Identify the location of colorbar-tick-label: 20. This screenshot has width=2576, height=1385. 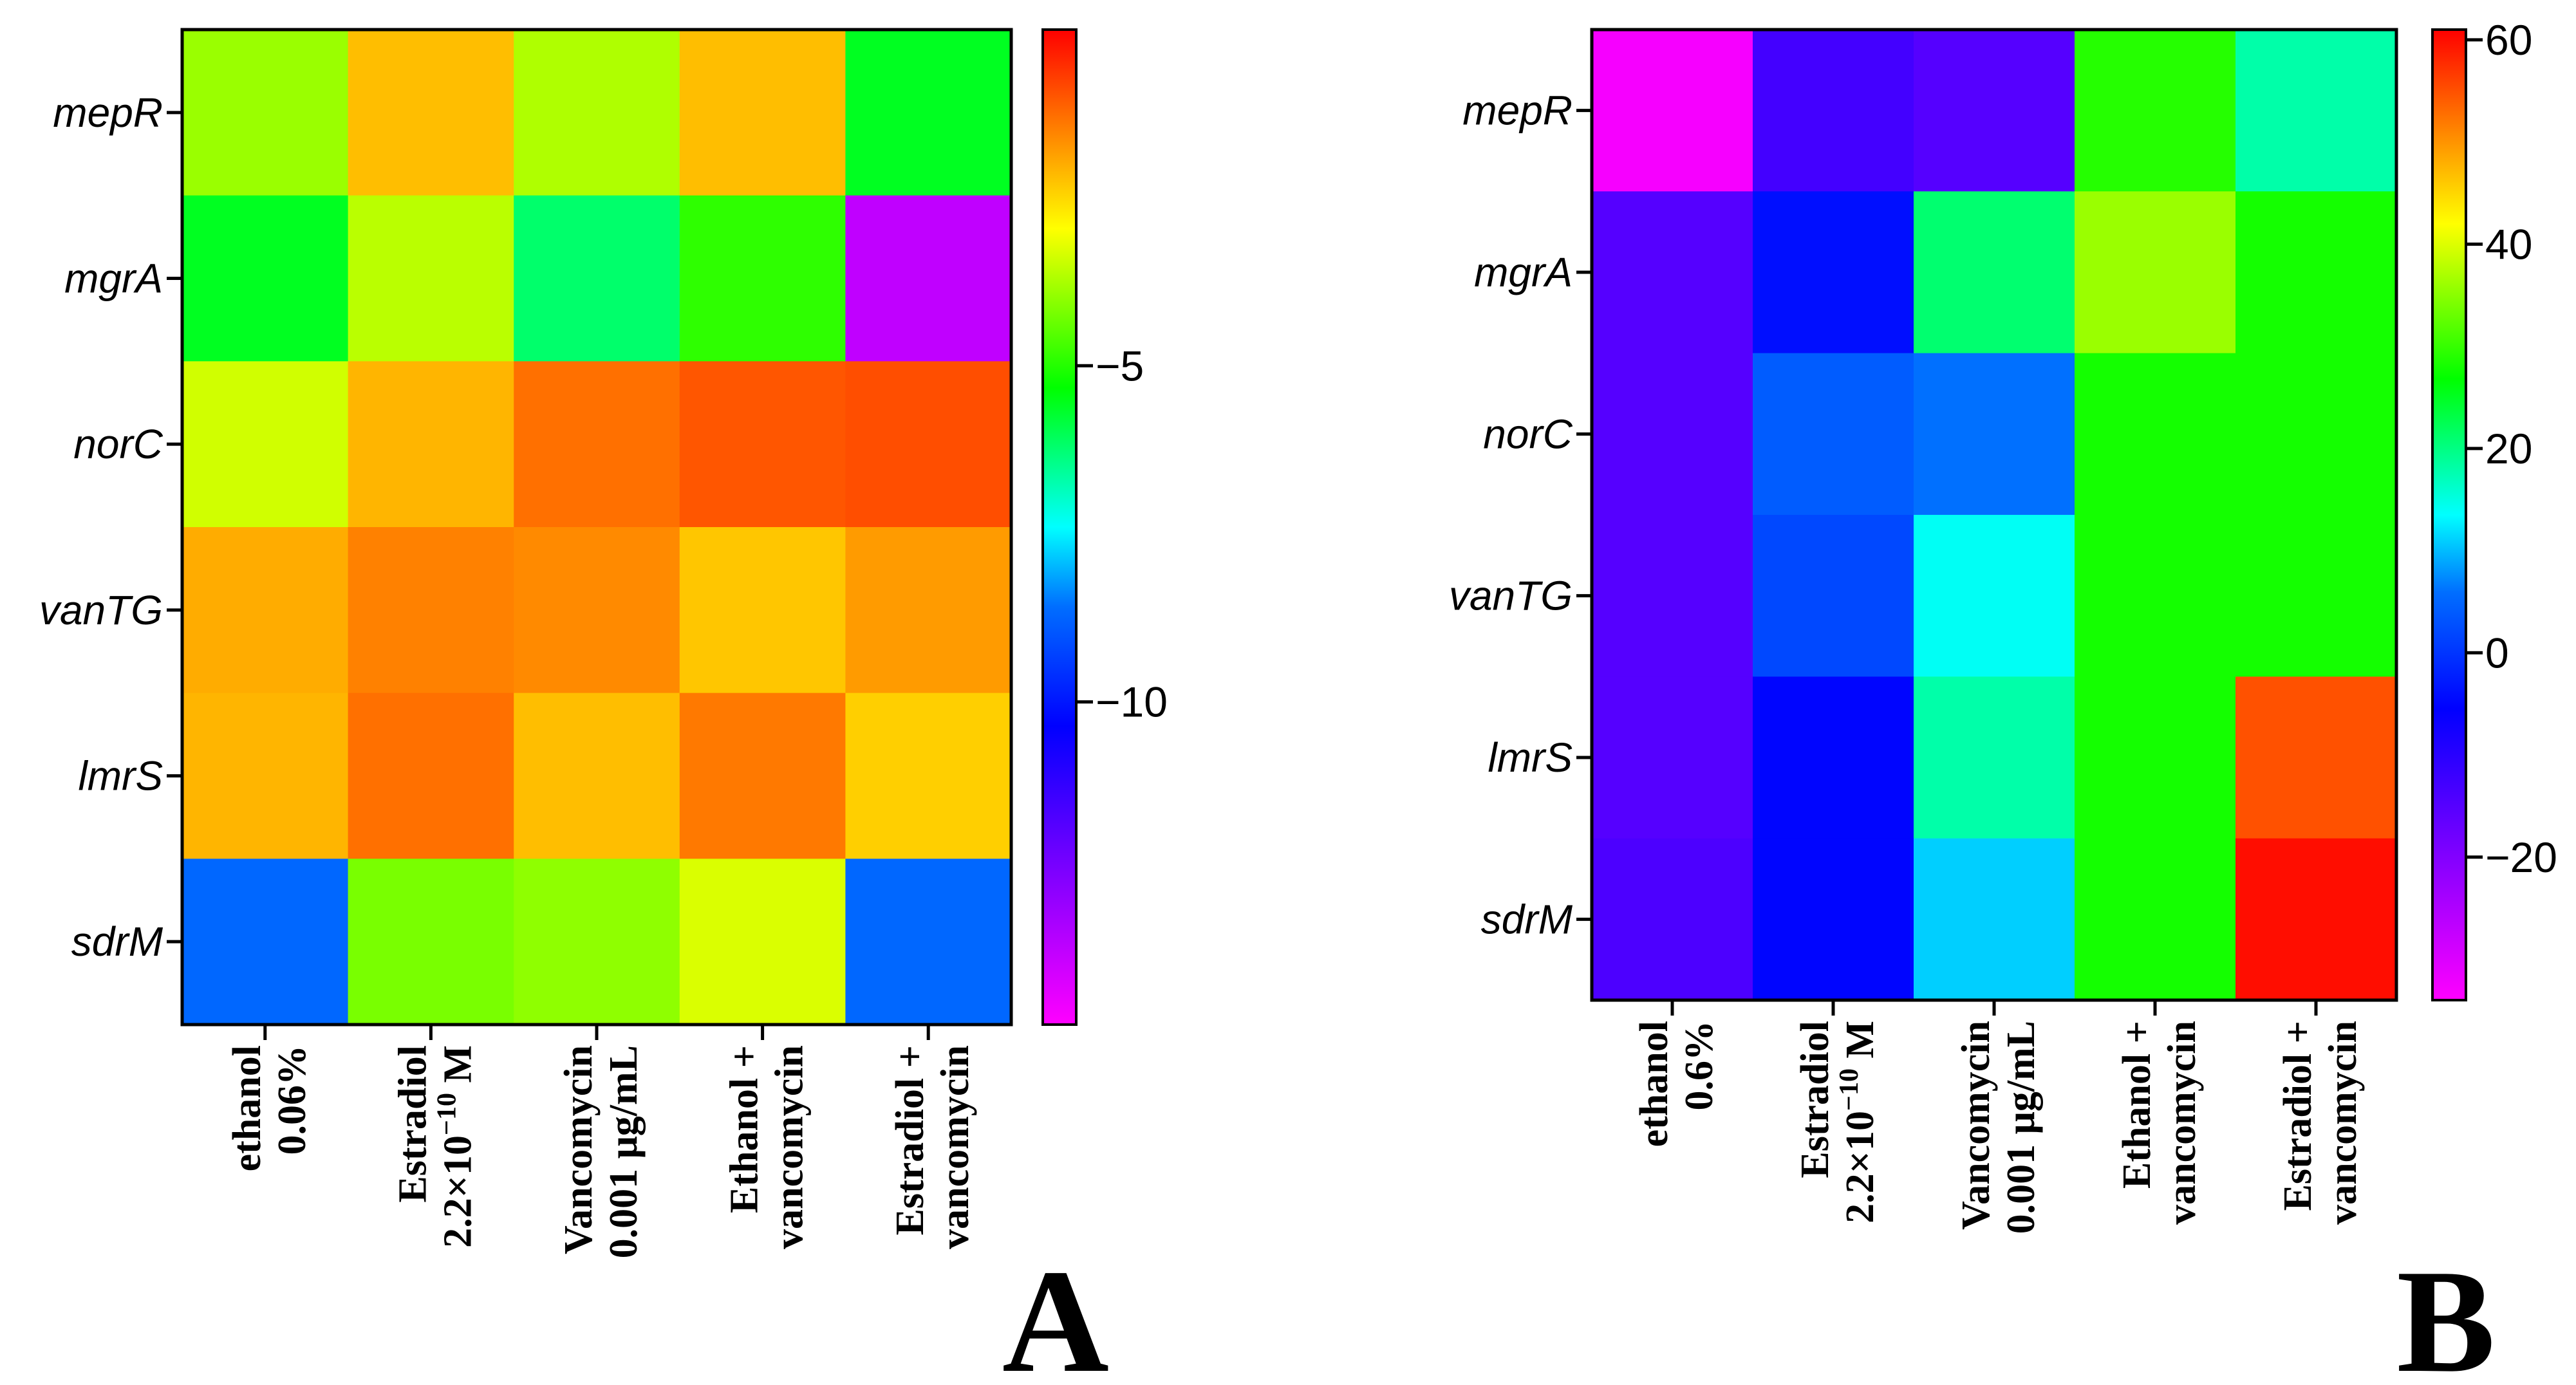
(2508, 448).